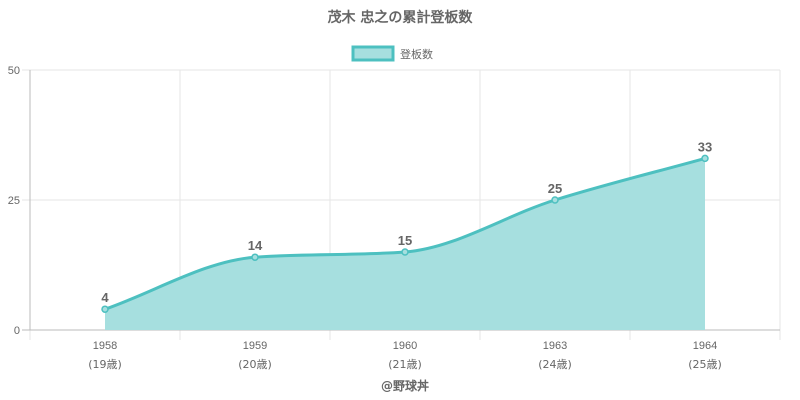  Describe the element at coordinates (555, 188) in the screenshot. I see `data-label: 25` at that location.